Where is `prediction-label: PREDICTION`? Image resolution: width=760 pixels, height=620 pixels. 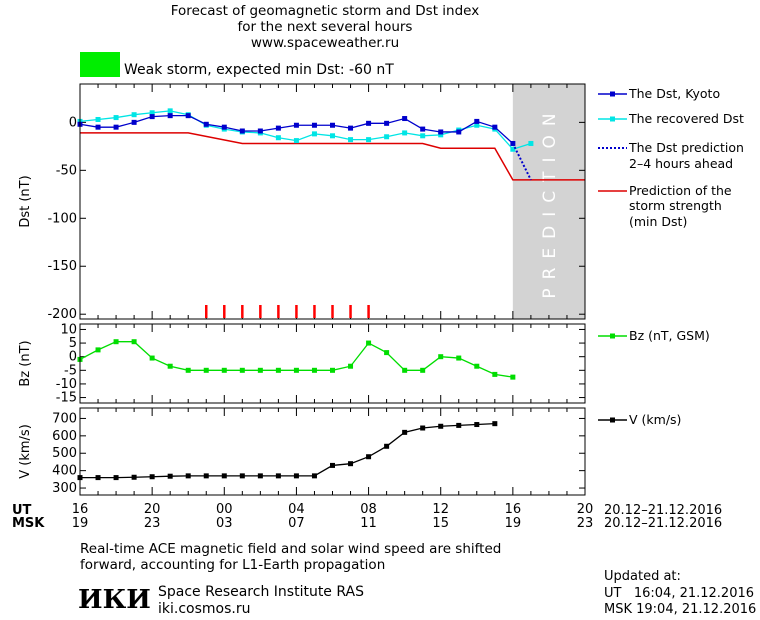 prediction-label: PREDICTION is located at coordinates (550, 201).